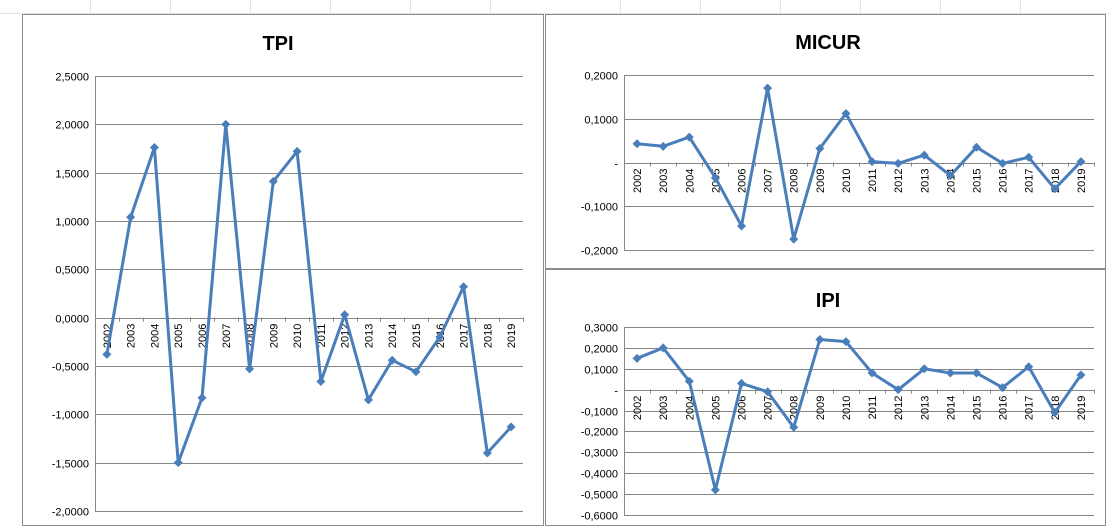 Image resolution: width=1110 pixels, height=530 pixels. Describe the element at coordinates (72, 175) in the screenshot. I see `y-tick-label: 1,5000` at that location.